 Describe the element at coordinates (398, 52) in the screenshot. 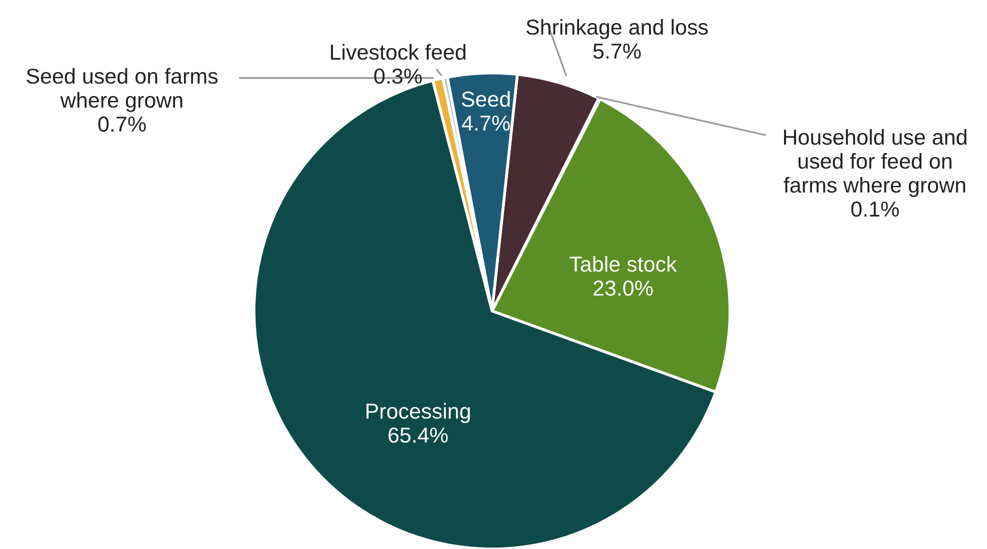

I see `slice-label: Livestock feed` at that location.